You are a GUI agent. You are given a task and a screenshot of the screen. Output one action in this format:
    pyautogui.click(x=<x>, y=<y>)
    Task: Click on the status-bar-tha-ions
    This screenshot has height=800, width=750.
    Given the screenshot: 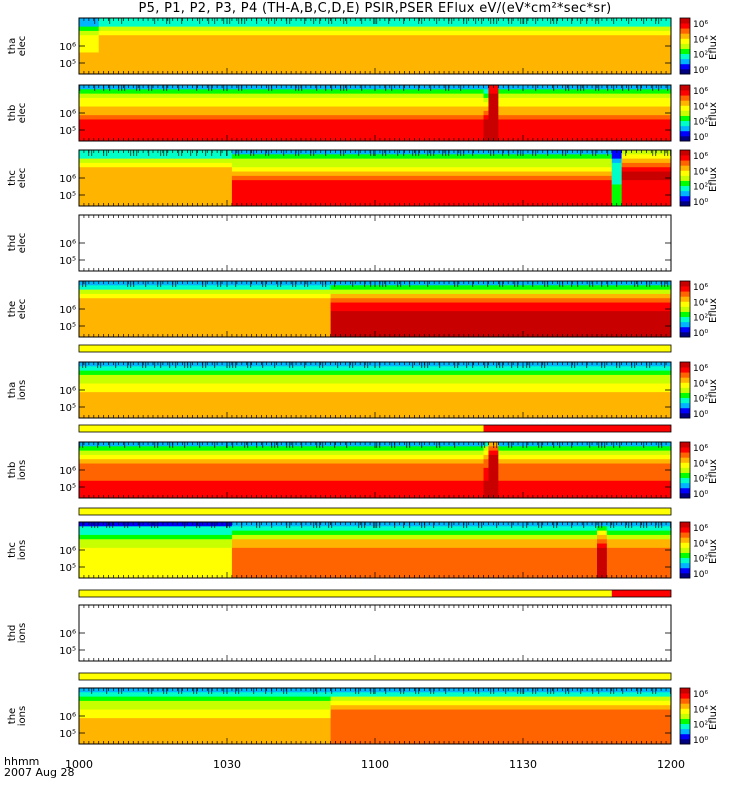 What is the action you would take?
    pyautogui.click(x=375, y=348)
    